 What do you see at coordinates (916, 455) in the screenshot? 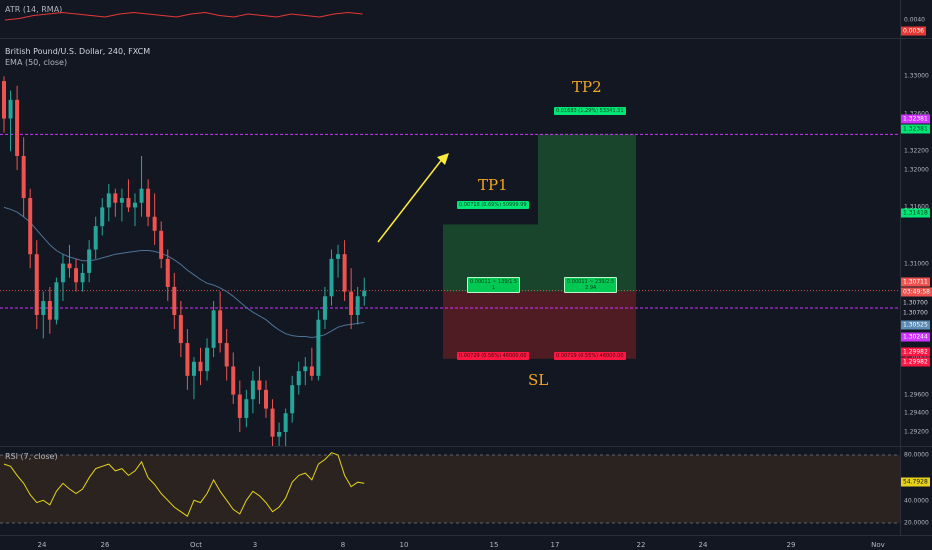
I see `rsi-tick-80: 80.0000` at bounding box center [916, 455].